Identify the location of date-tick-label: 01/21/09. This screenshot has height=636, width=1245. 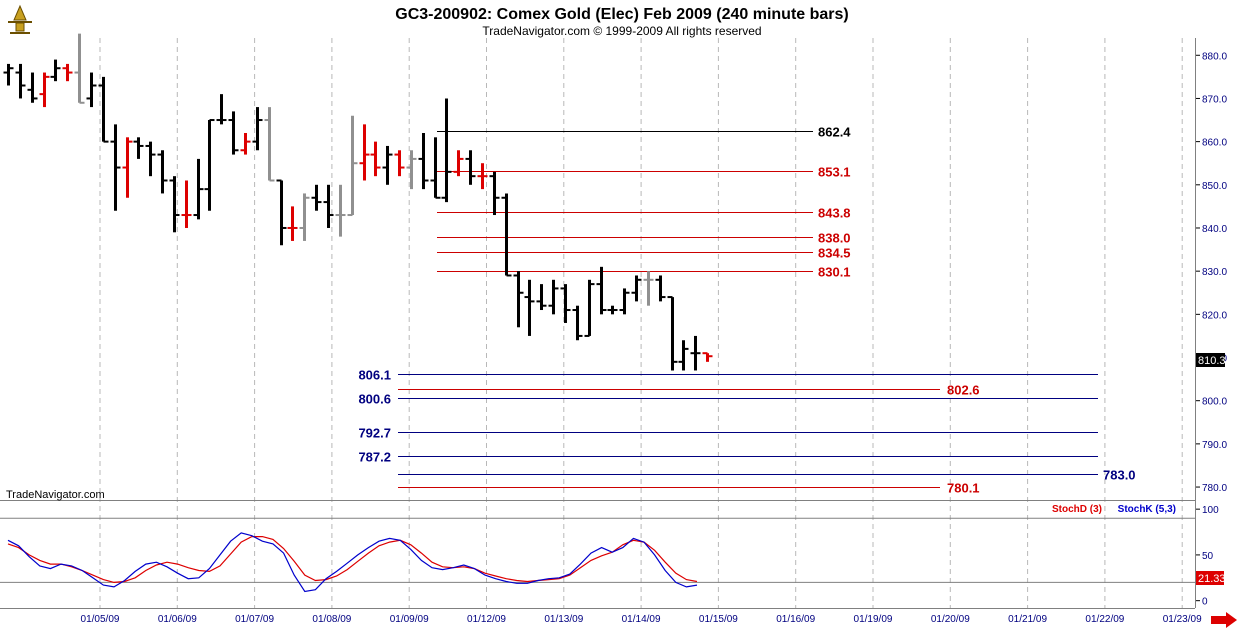
(1027, 619).